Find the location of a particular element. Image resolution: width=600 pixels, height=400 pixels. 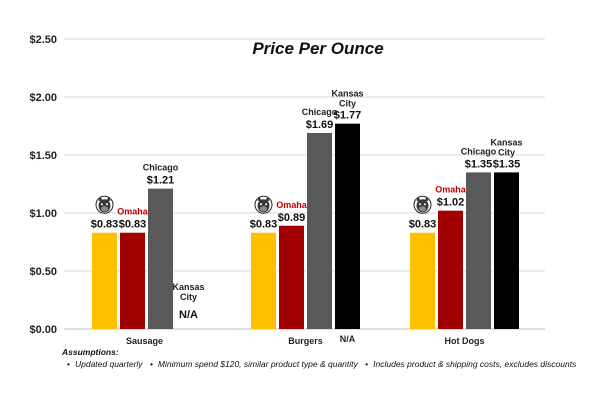

assumptions-heading: Assumptions: is located at coordinates (90, 352).